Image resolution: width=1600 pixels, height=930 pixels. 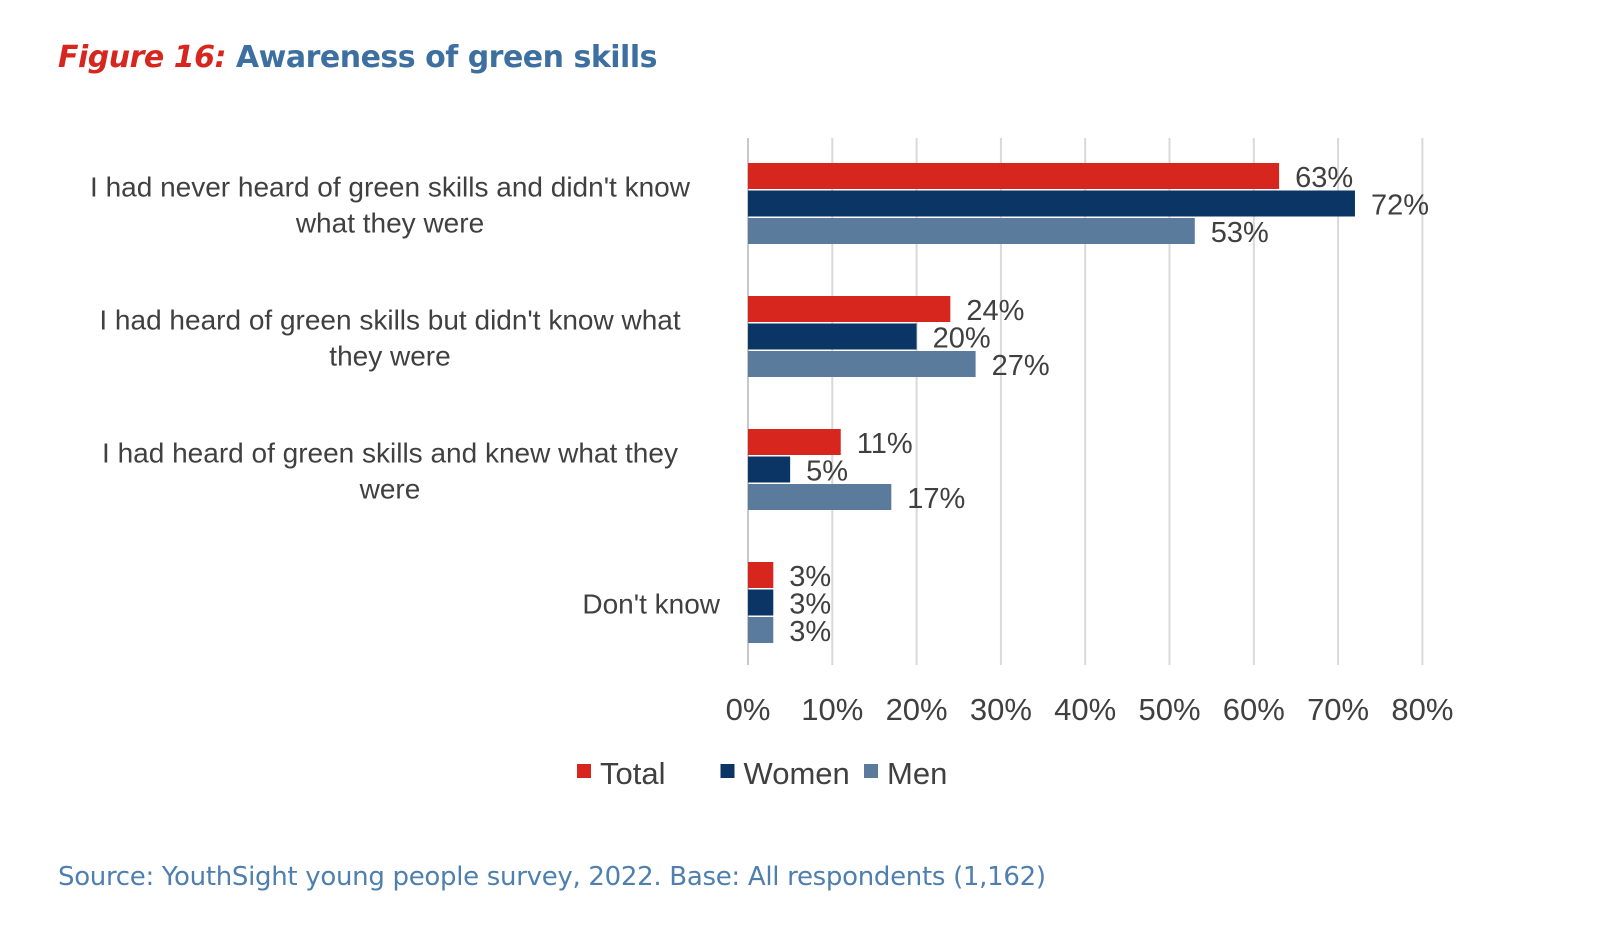 What do you see at coordinates (1240, 233) in the screenshot?
I see `data-label: 53%` at bounding box center [1240, 233].